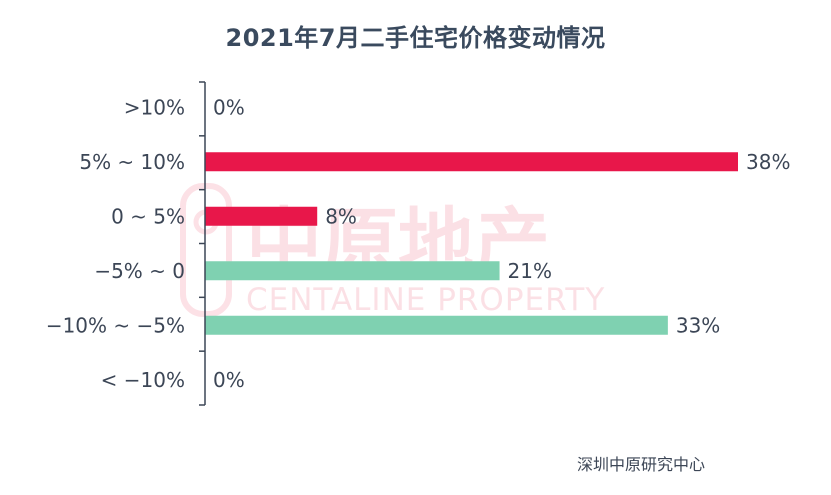  What do you see at coordinates (139, 271) in the screenshot?
I see `category-label: −5% ~ 0` at bounding box center [139, 271].